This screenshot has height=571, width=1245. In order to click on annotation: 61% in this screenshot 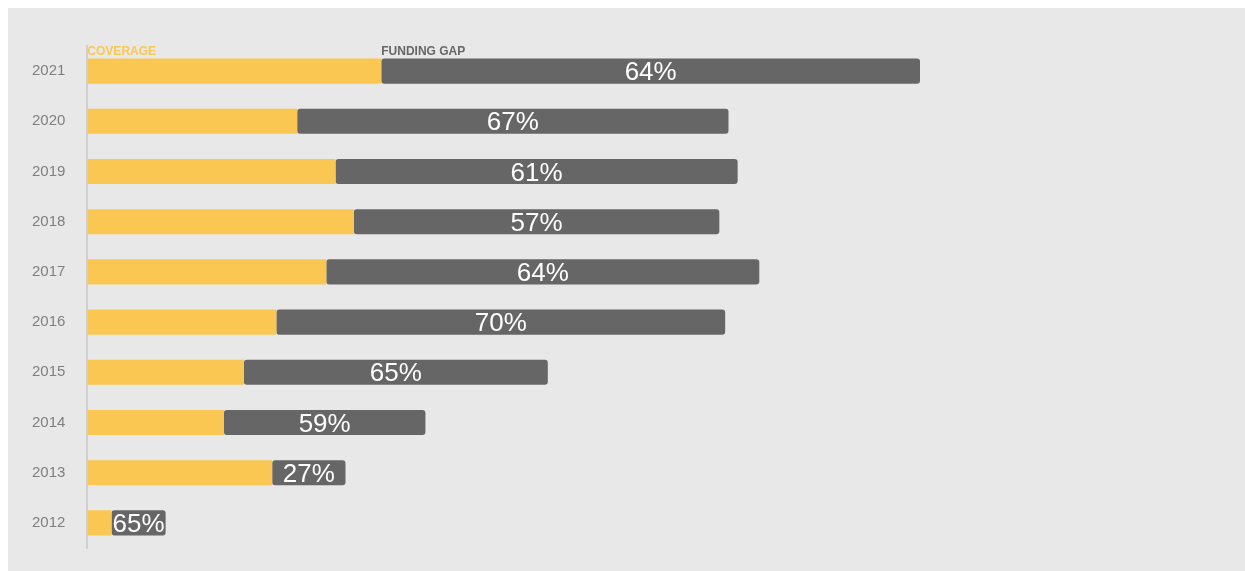, I will do `click(536, 171)`.